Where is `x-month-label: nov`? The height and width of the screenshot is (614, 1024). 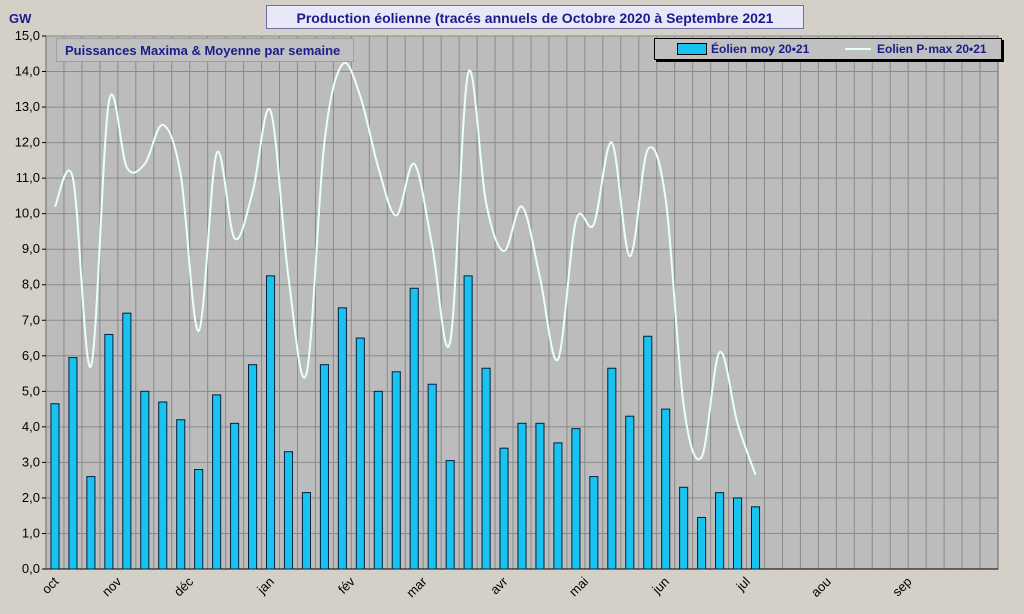 x-month-label: nov is located at coordinates (112, 587).